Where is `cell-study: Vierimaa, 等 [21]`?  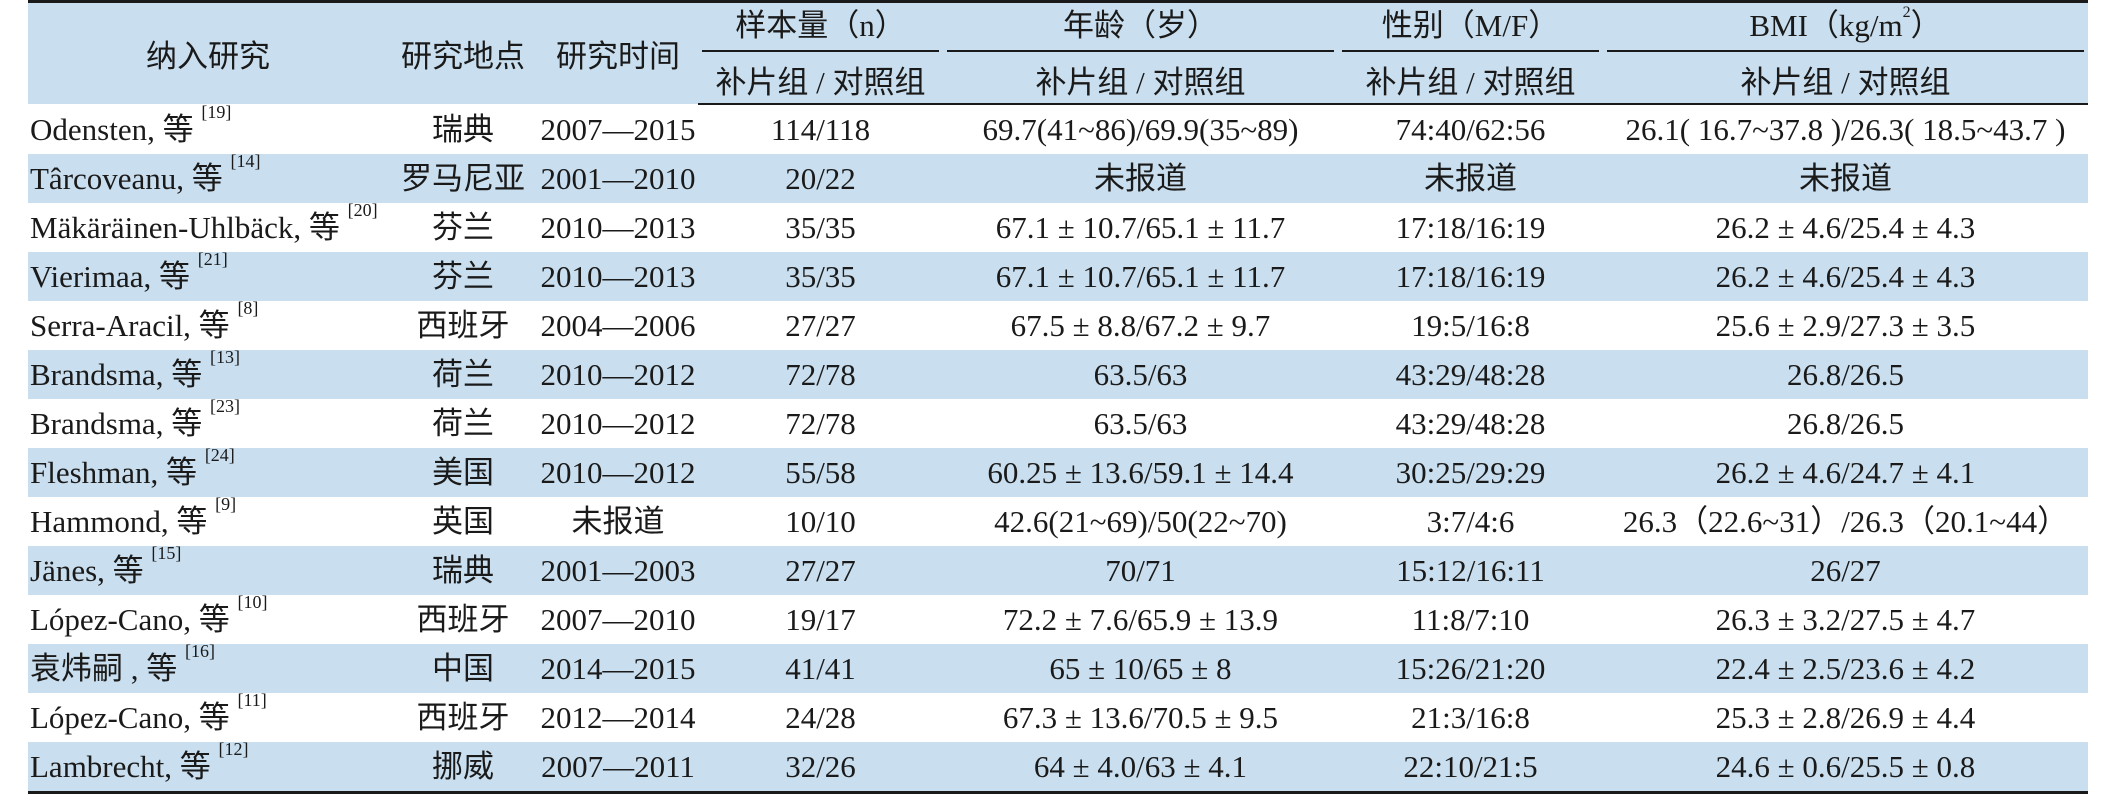
cell-study: Vierimaa, 等 [21] is located at coordinates (208, 276).